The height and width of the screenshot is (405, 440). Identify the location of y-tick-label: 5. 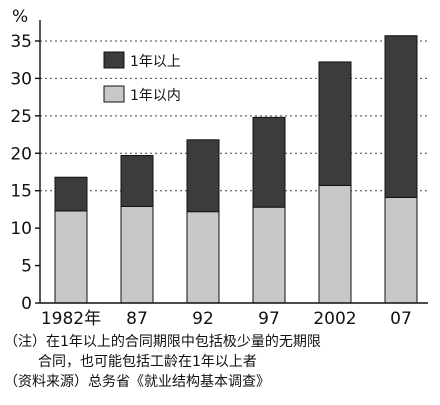
(26, 267).